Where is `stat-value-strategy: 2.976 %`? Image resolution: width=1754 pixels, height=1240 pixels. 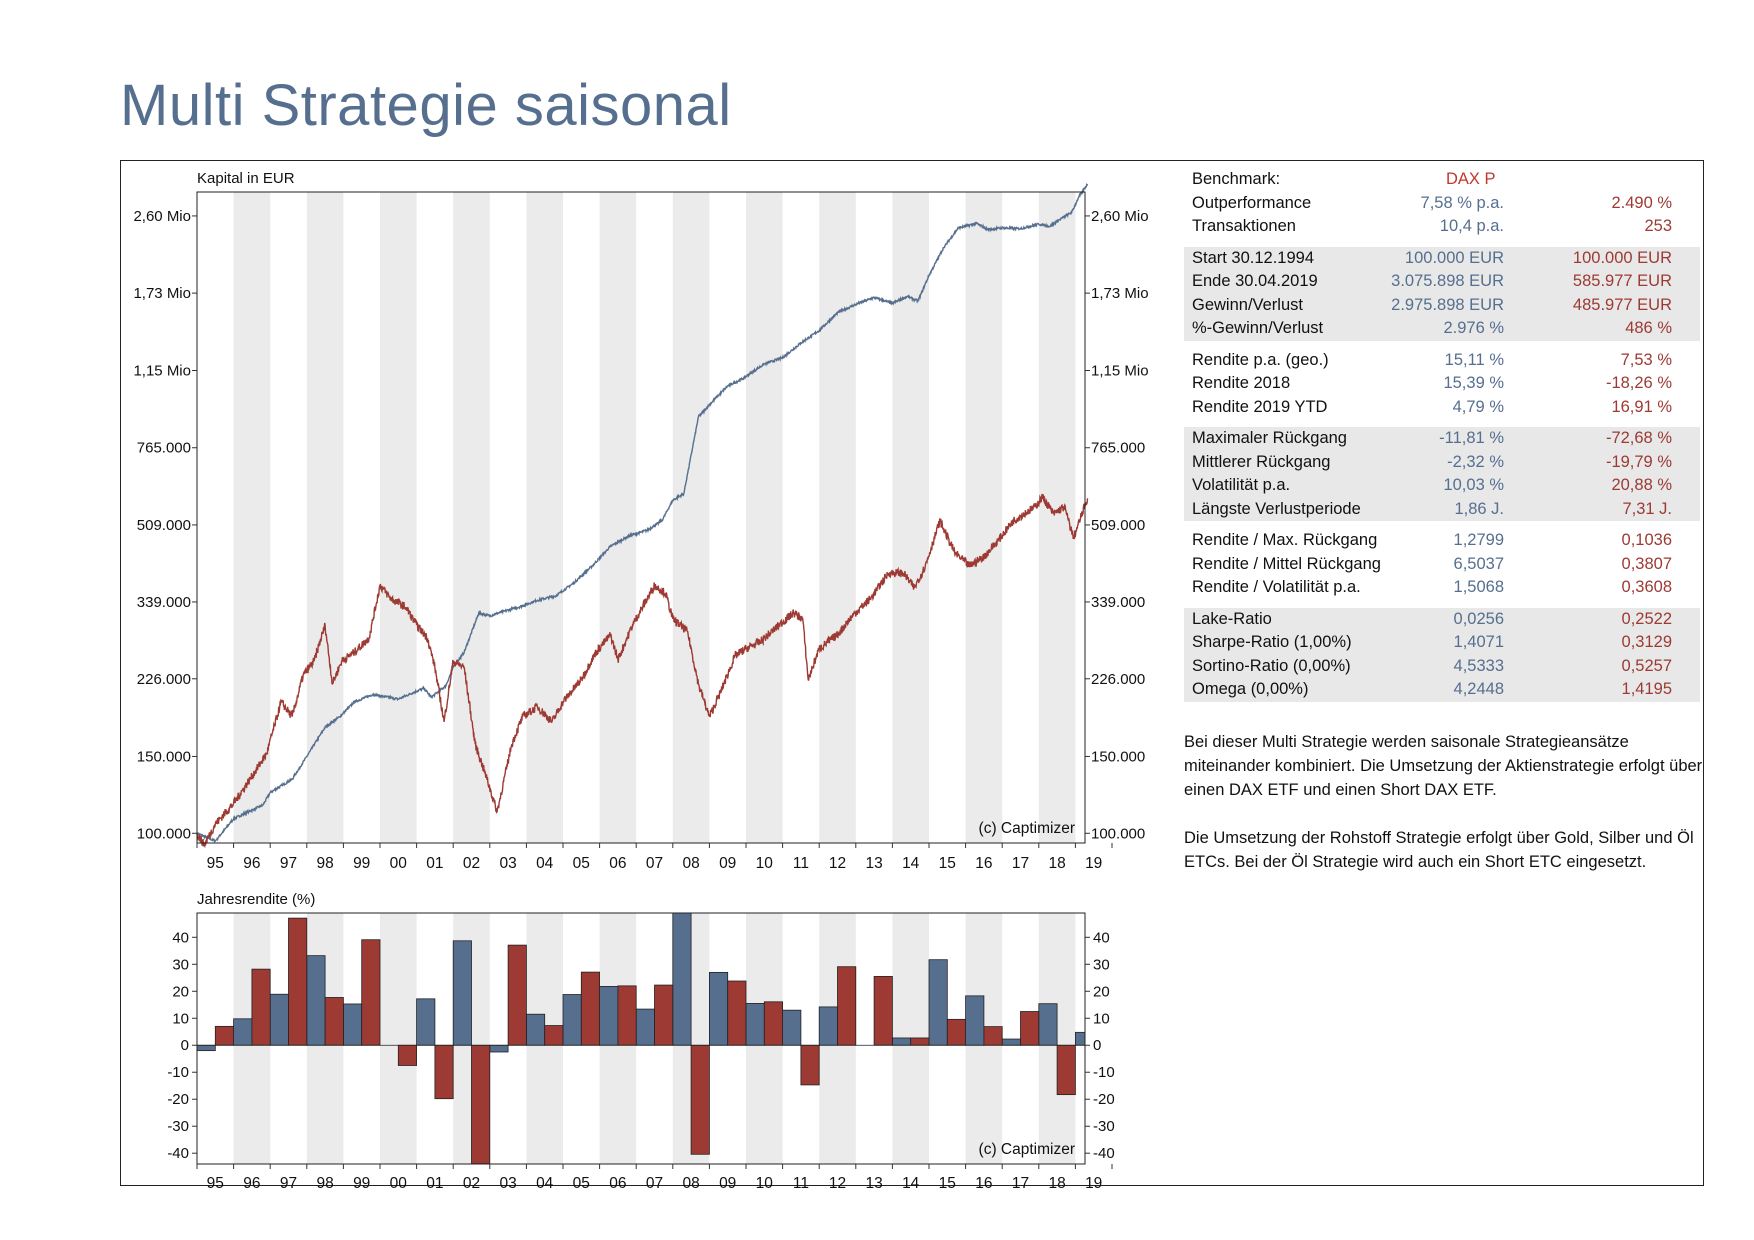 stat-value-strategy: 2.976 % is located at coordinates (1473, 328).